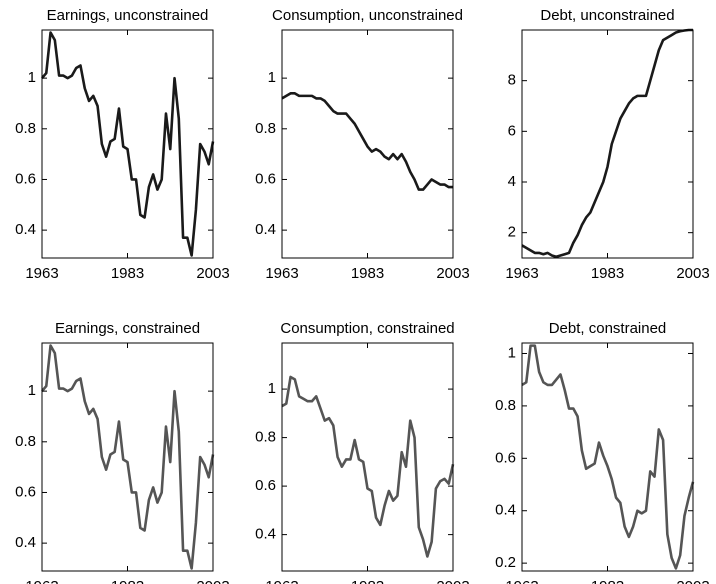 The width and height of the screenshot is (716, 584). Describe the element at coordinates (367, 328) in the screenshot. I see `panel-title: Consumption, constrained` at that location.